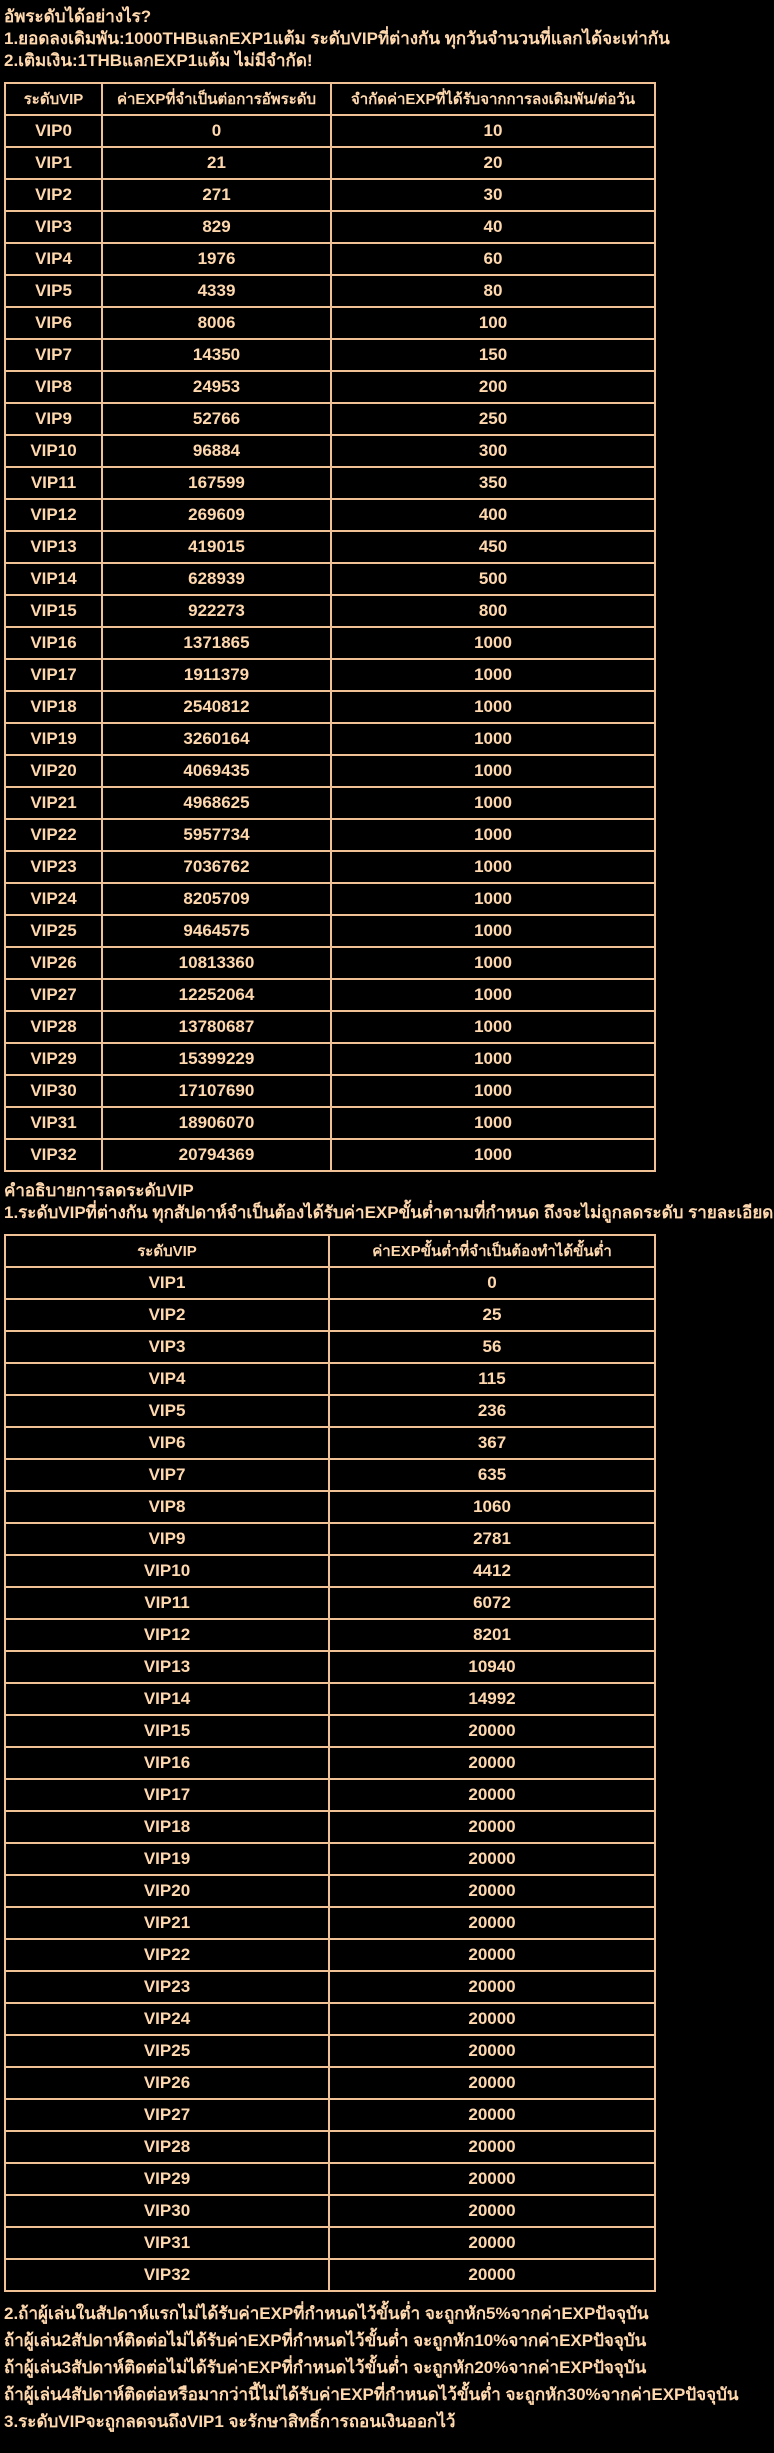 This screenshot has width=774, height=2453. Describe the element at coordinates (493, 131) in the screenshot. I see `exp-value-cell: 10` at that location.